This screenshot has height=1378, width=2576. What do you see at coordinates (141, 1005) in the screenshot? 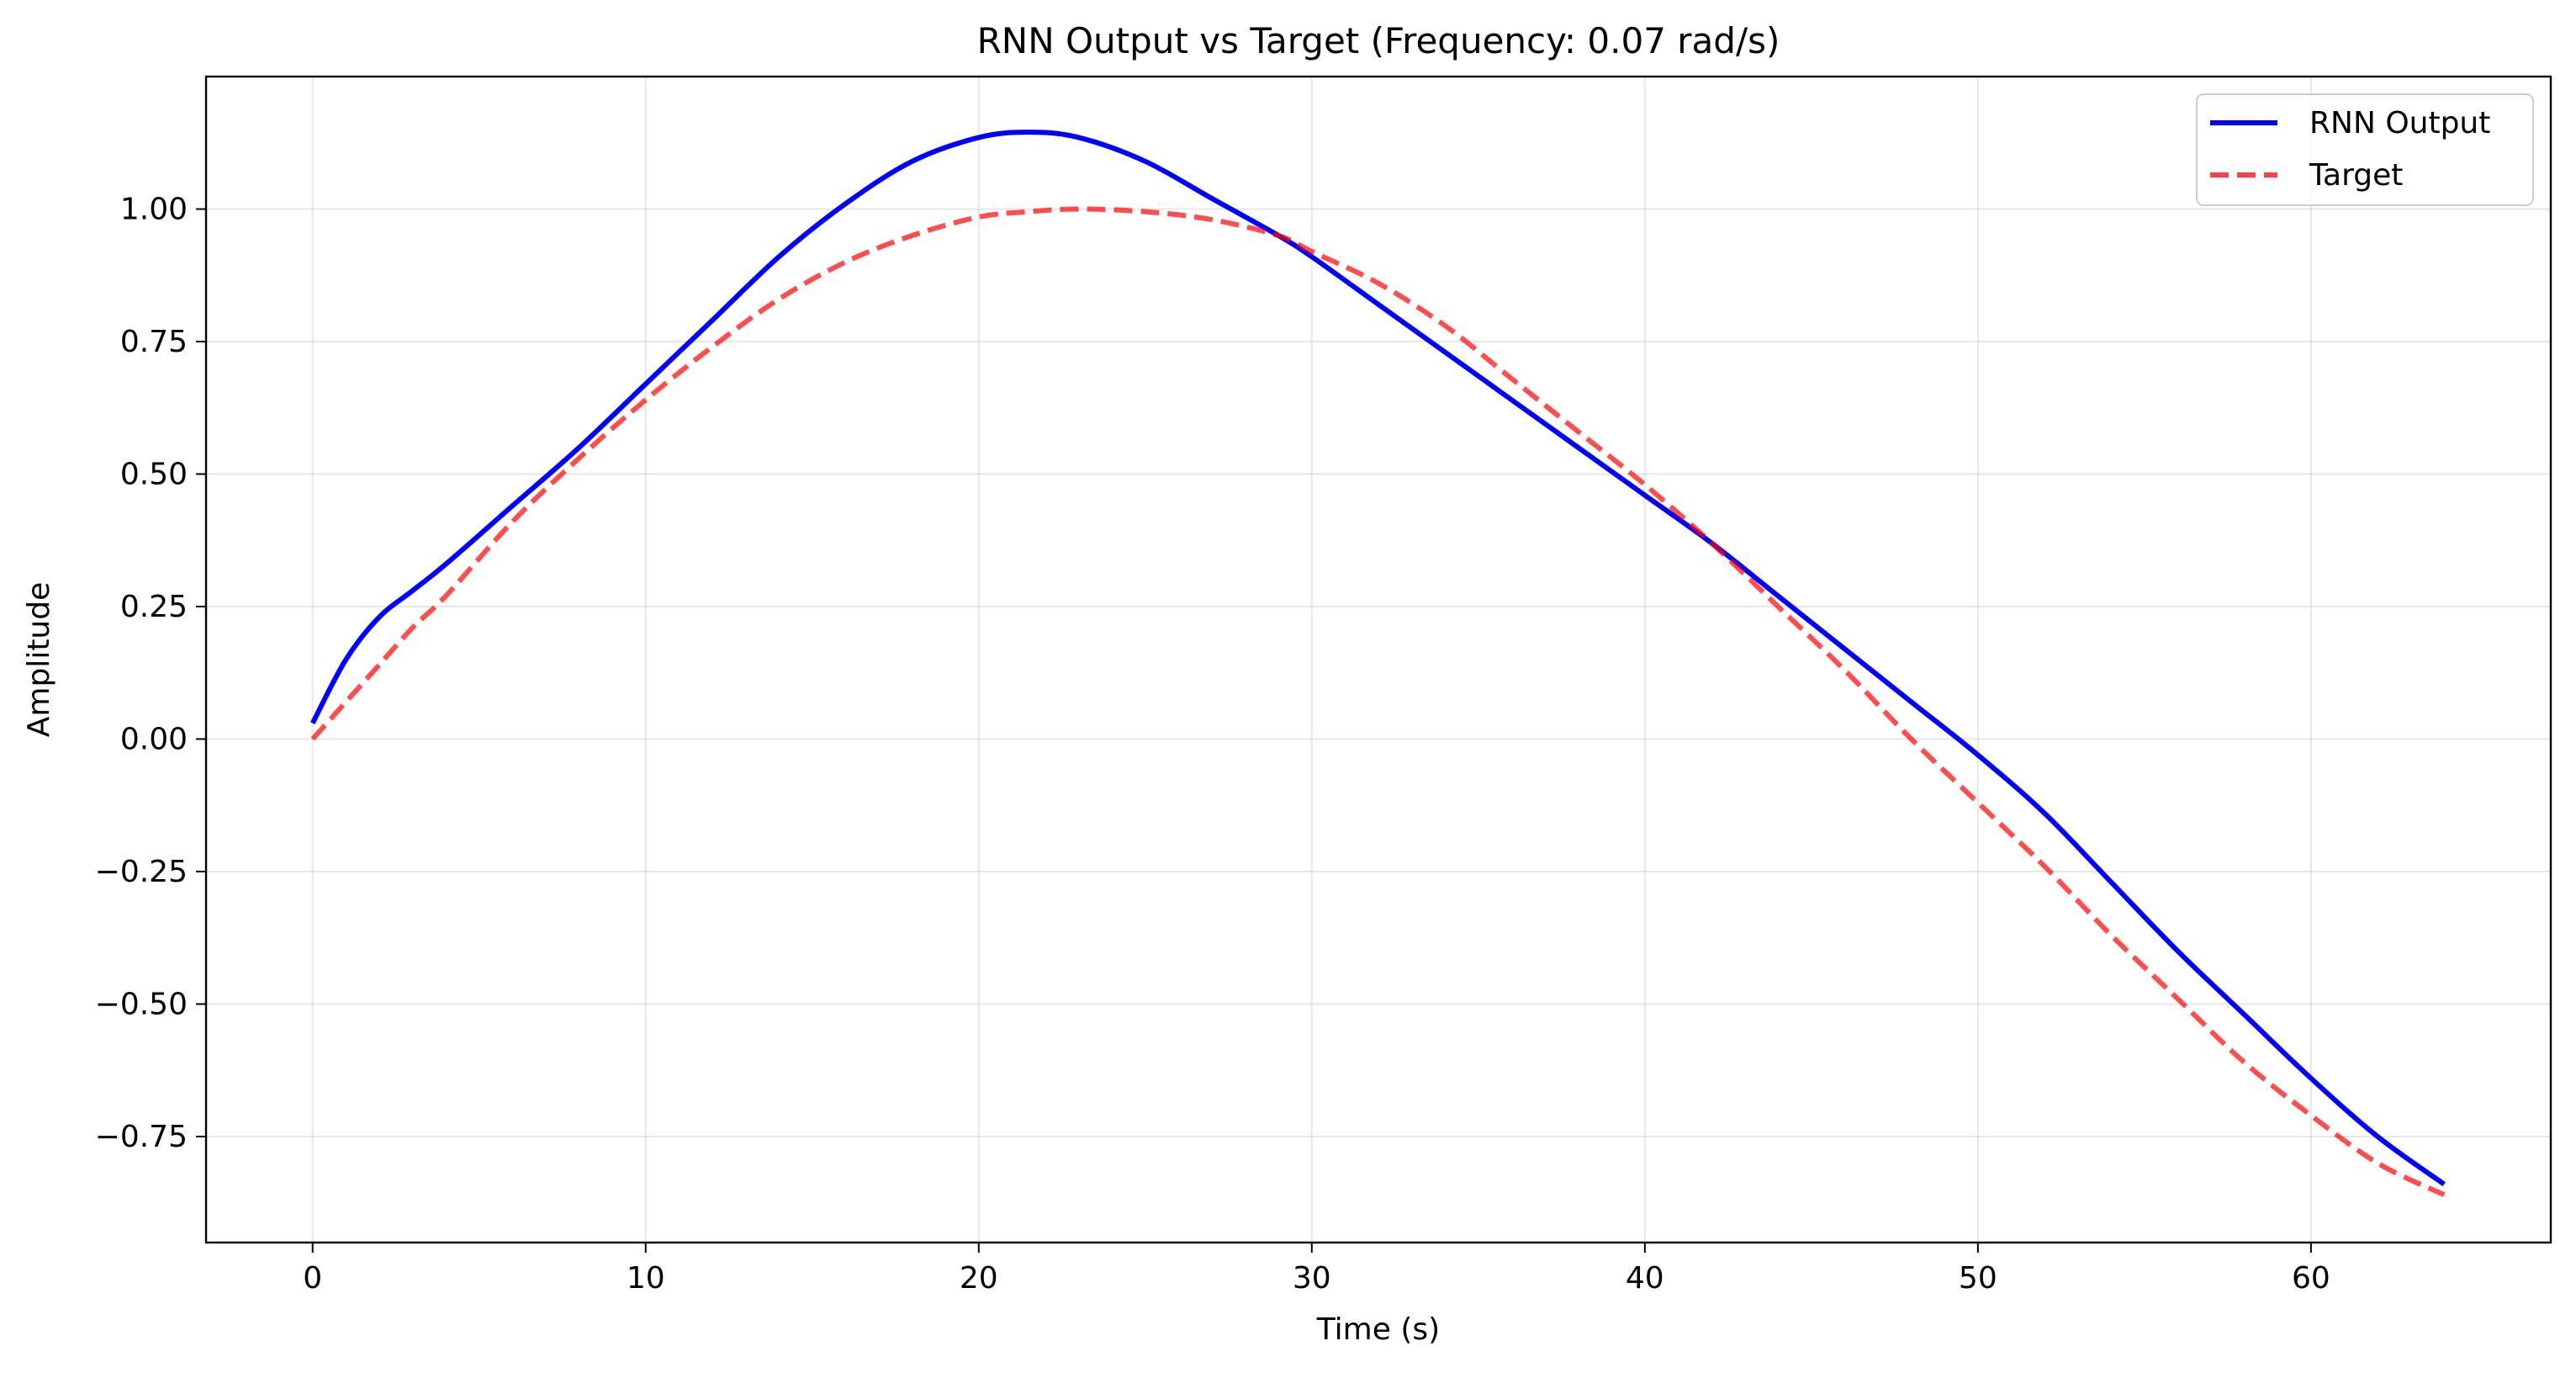
I see `y-tick-label: −0.50` at bounding box center [141, 1005].